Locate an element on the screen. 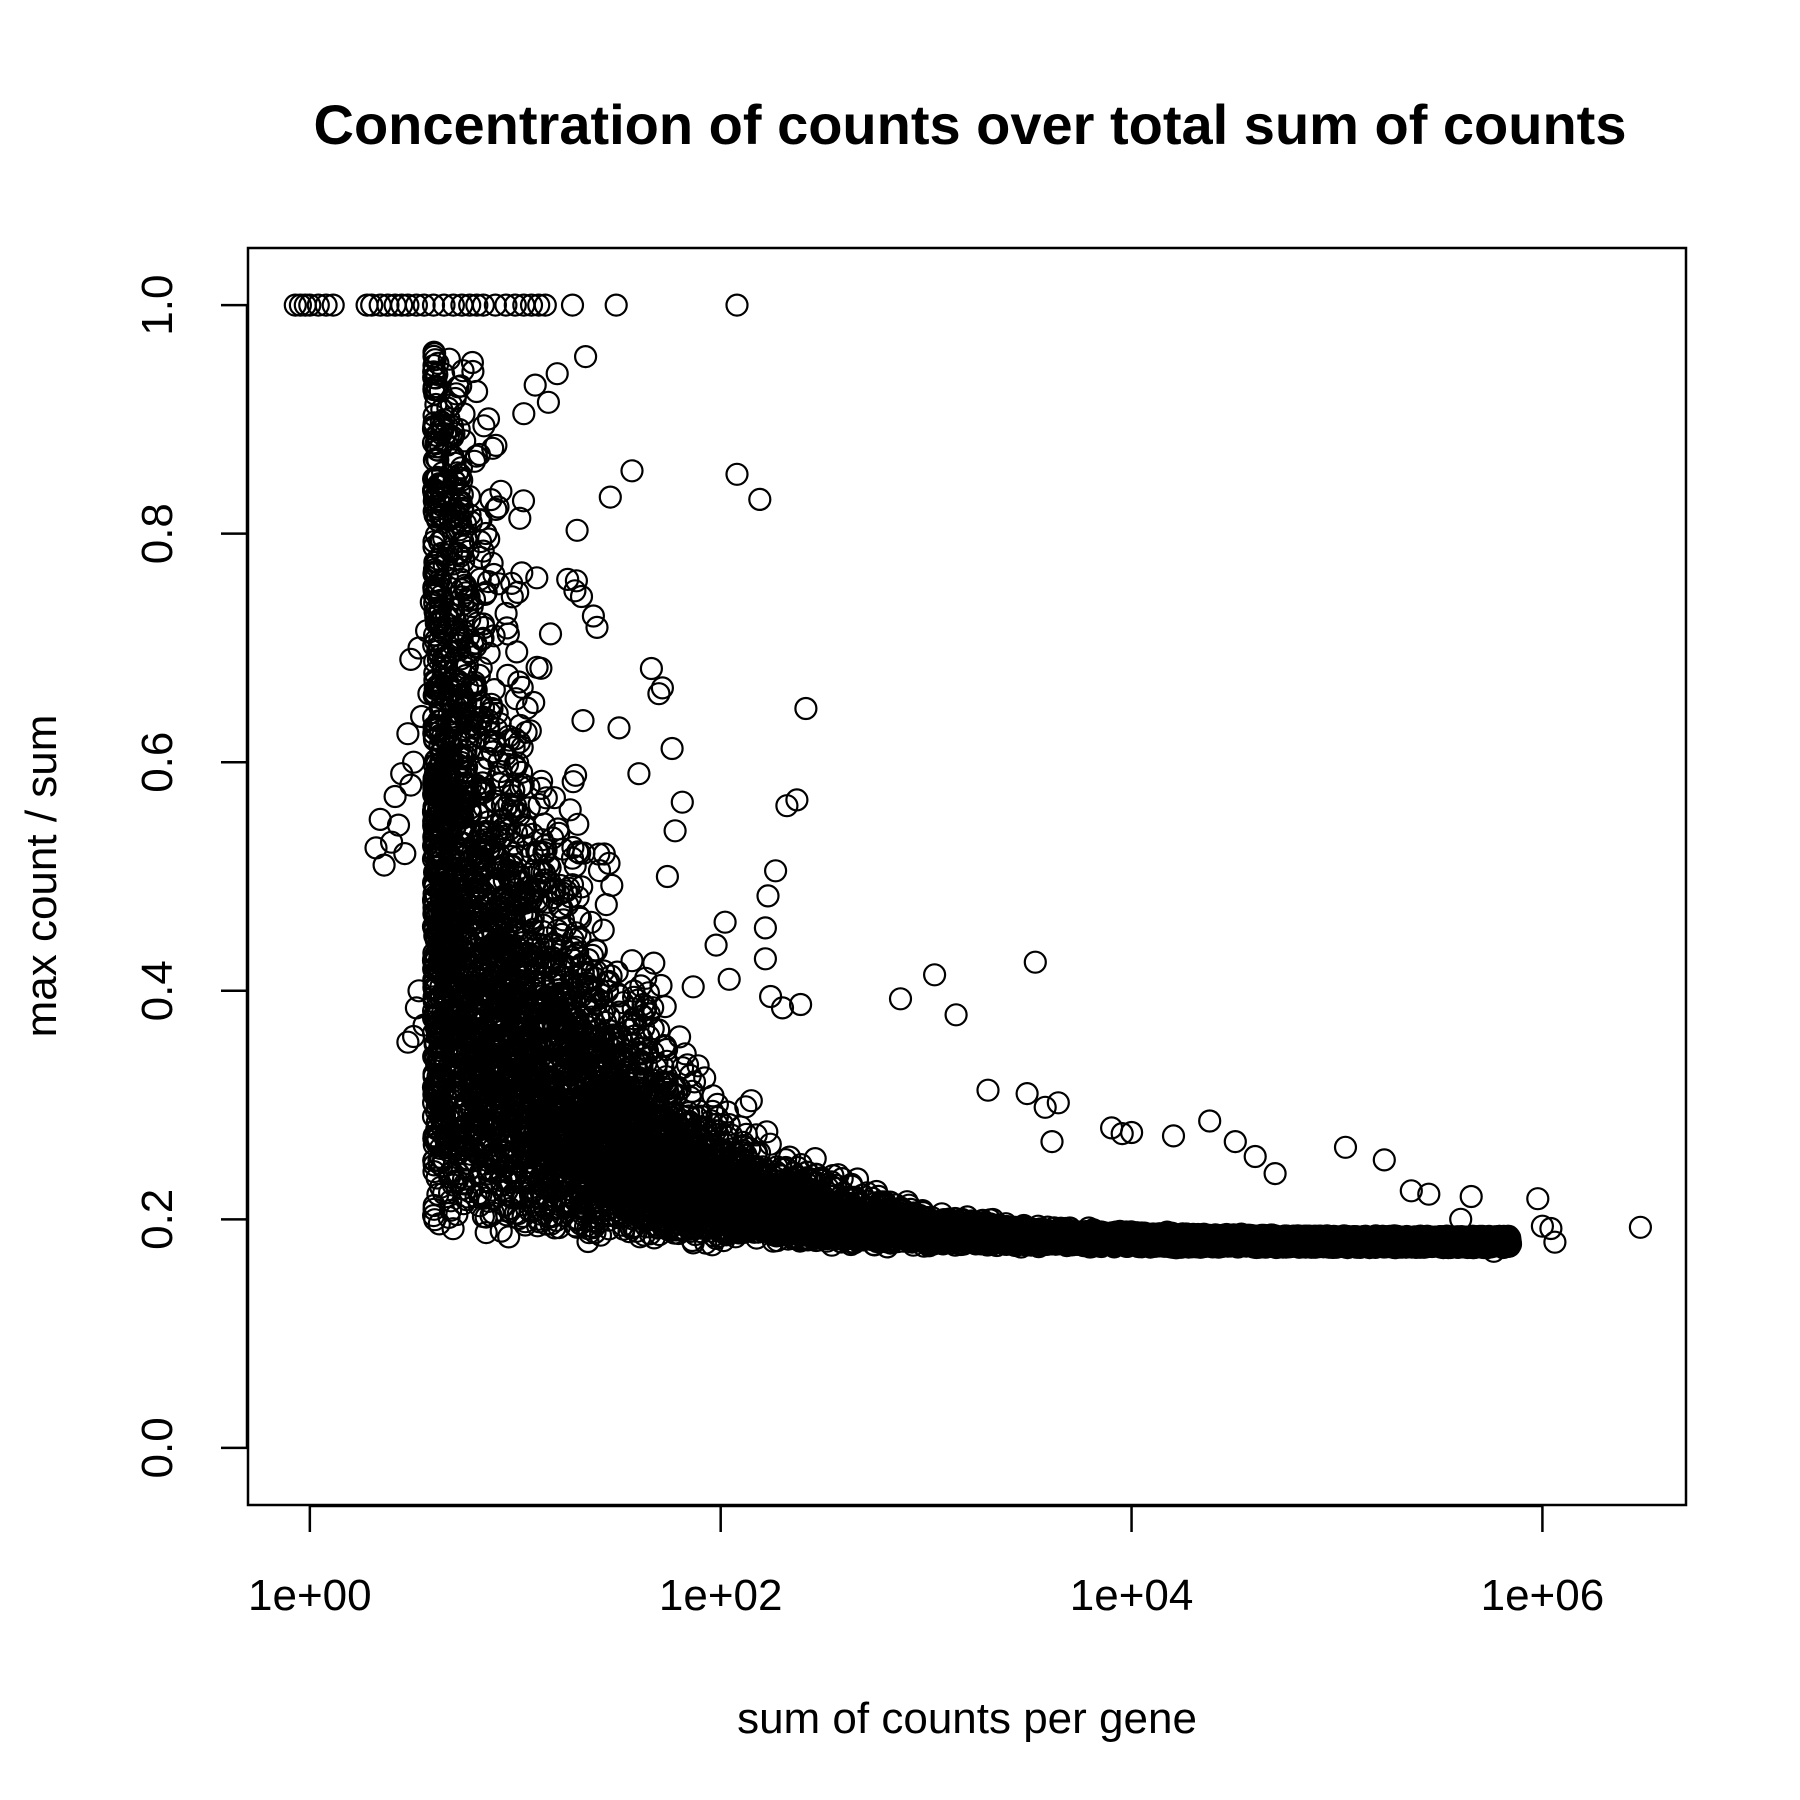 This screenshot has height=1800, width=1800. y-tick-label: 0.8 is located at coordinates (157, 533).